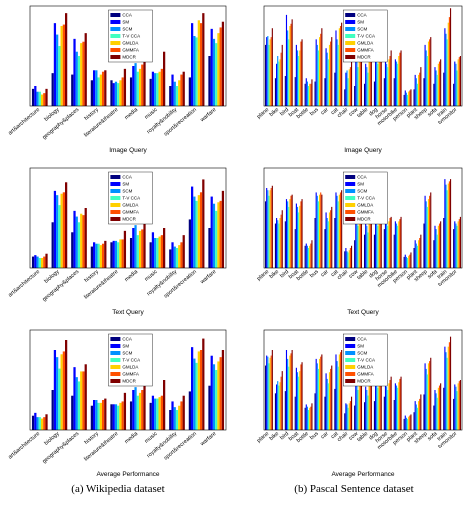 The width and height of the screenshot is (472, 509). I want to click on caption: (b) Pascal Sentence dataset, so click(353, 489).